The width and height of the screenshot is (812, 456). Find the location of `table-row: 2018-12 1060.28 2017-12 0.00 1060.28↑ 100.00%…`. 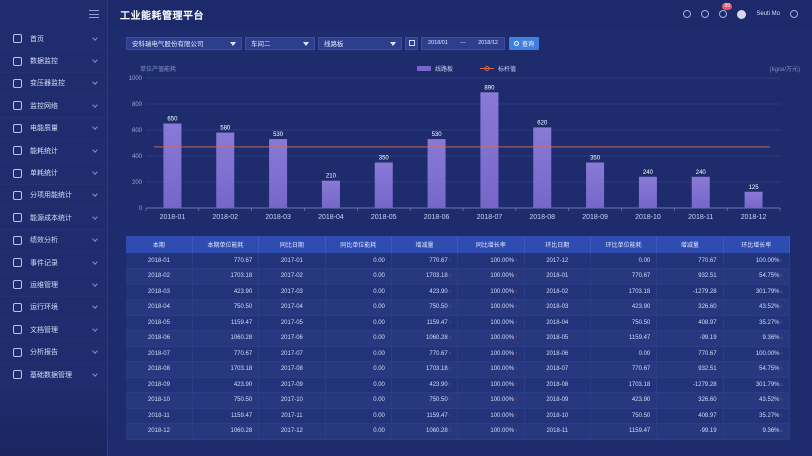

table-row: 2018-12 1060.28 2017-12 0.00 1060.28↑ 100.00%… is located at coordinates (458, 431).